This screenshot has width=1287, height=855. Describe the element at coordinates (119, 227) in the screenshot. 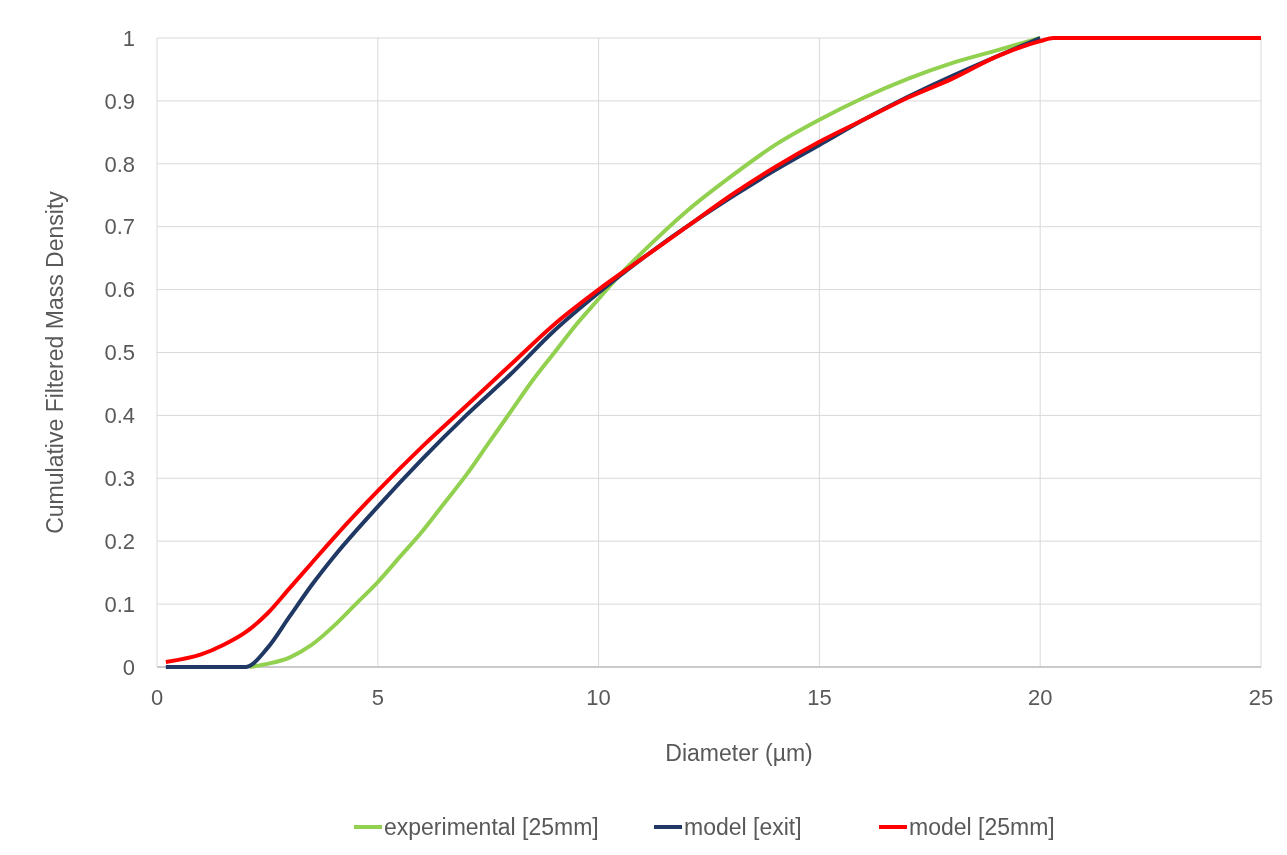

I see `y-tick-label: 0.7` at that location.